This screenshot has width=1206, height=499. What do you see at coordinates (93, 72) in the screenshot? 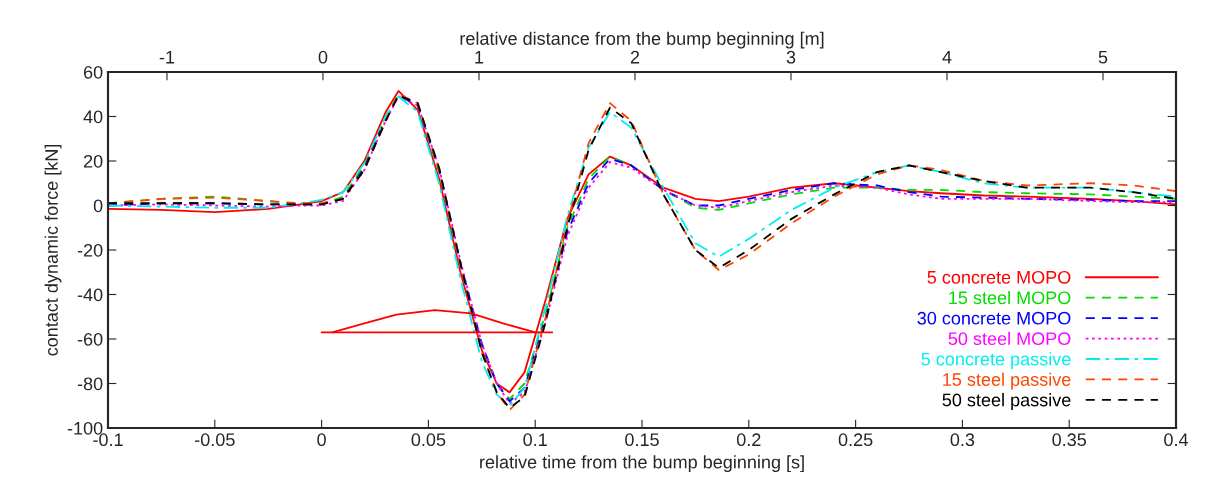
I see `y-tick-label: 60` at bounding box center [93, 72].